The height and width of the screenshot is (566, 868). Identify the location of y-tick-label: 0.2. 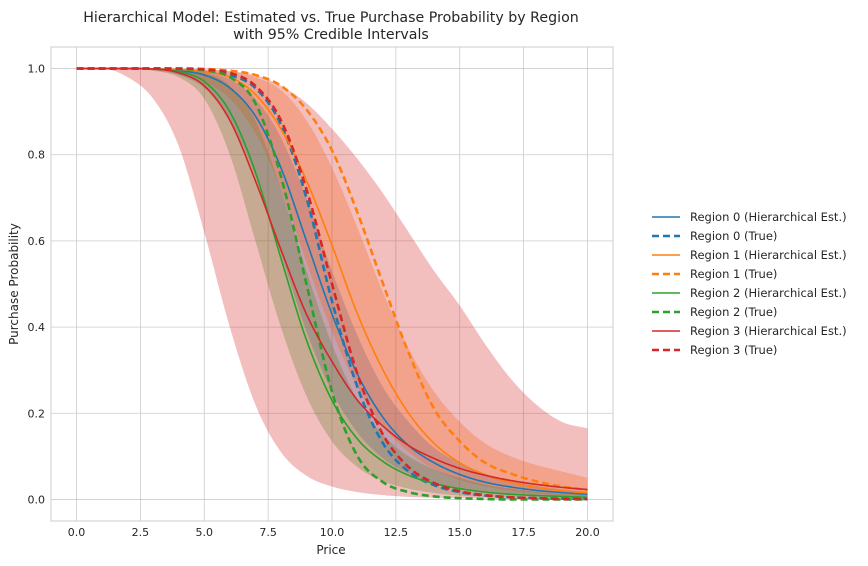
(37, 413).